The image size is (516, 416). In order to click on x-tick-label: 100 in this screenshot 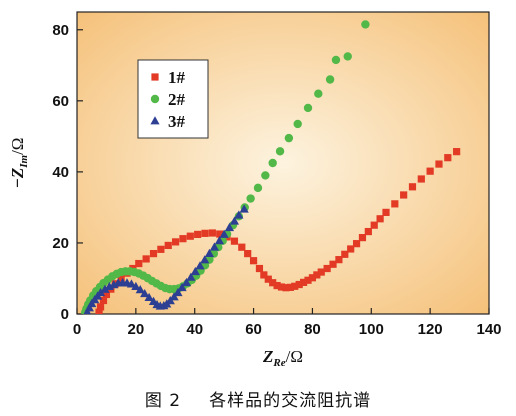, I will do `click(371, 329)`.